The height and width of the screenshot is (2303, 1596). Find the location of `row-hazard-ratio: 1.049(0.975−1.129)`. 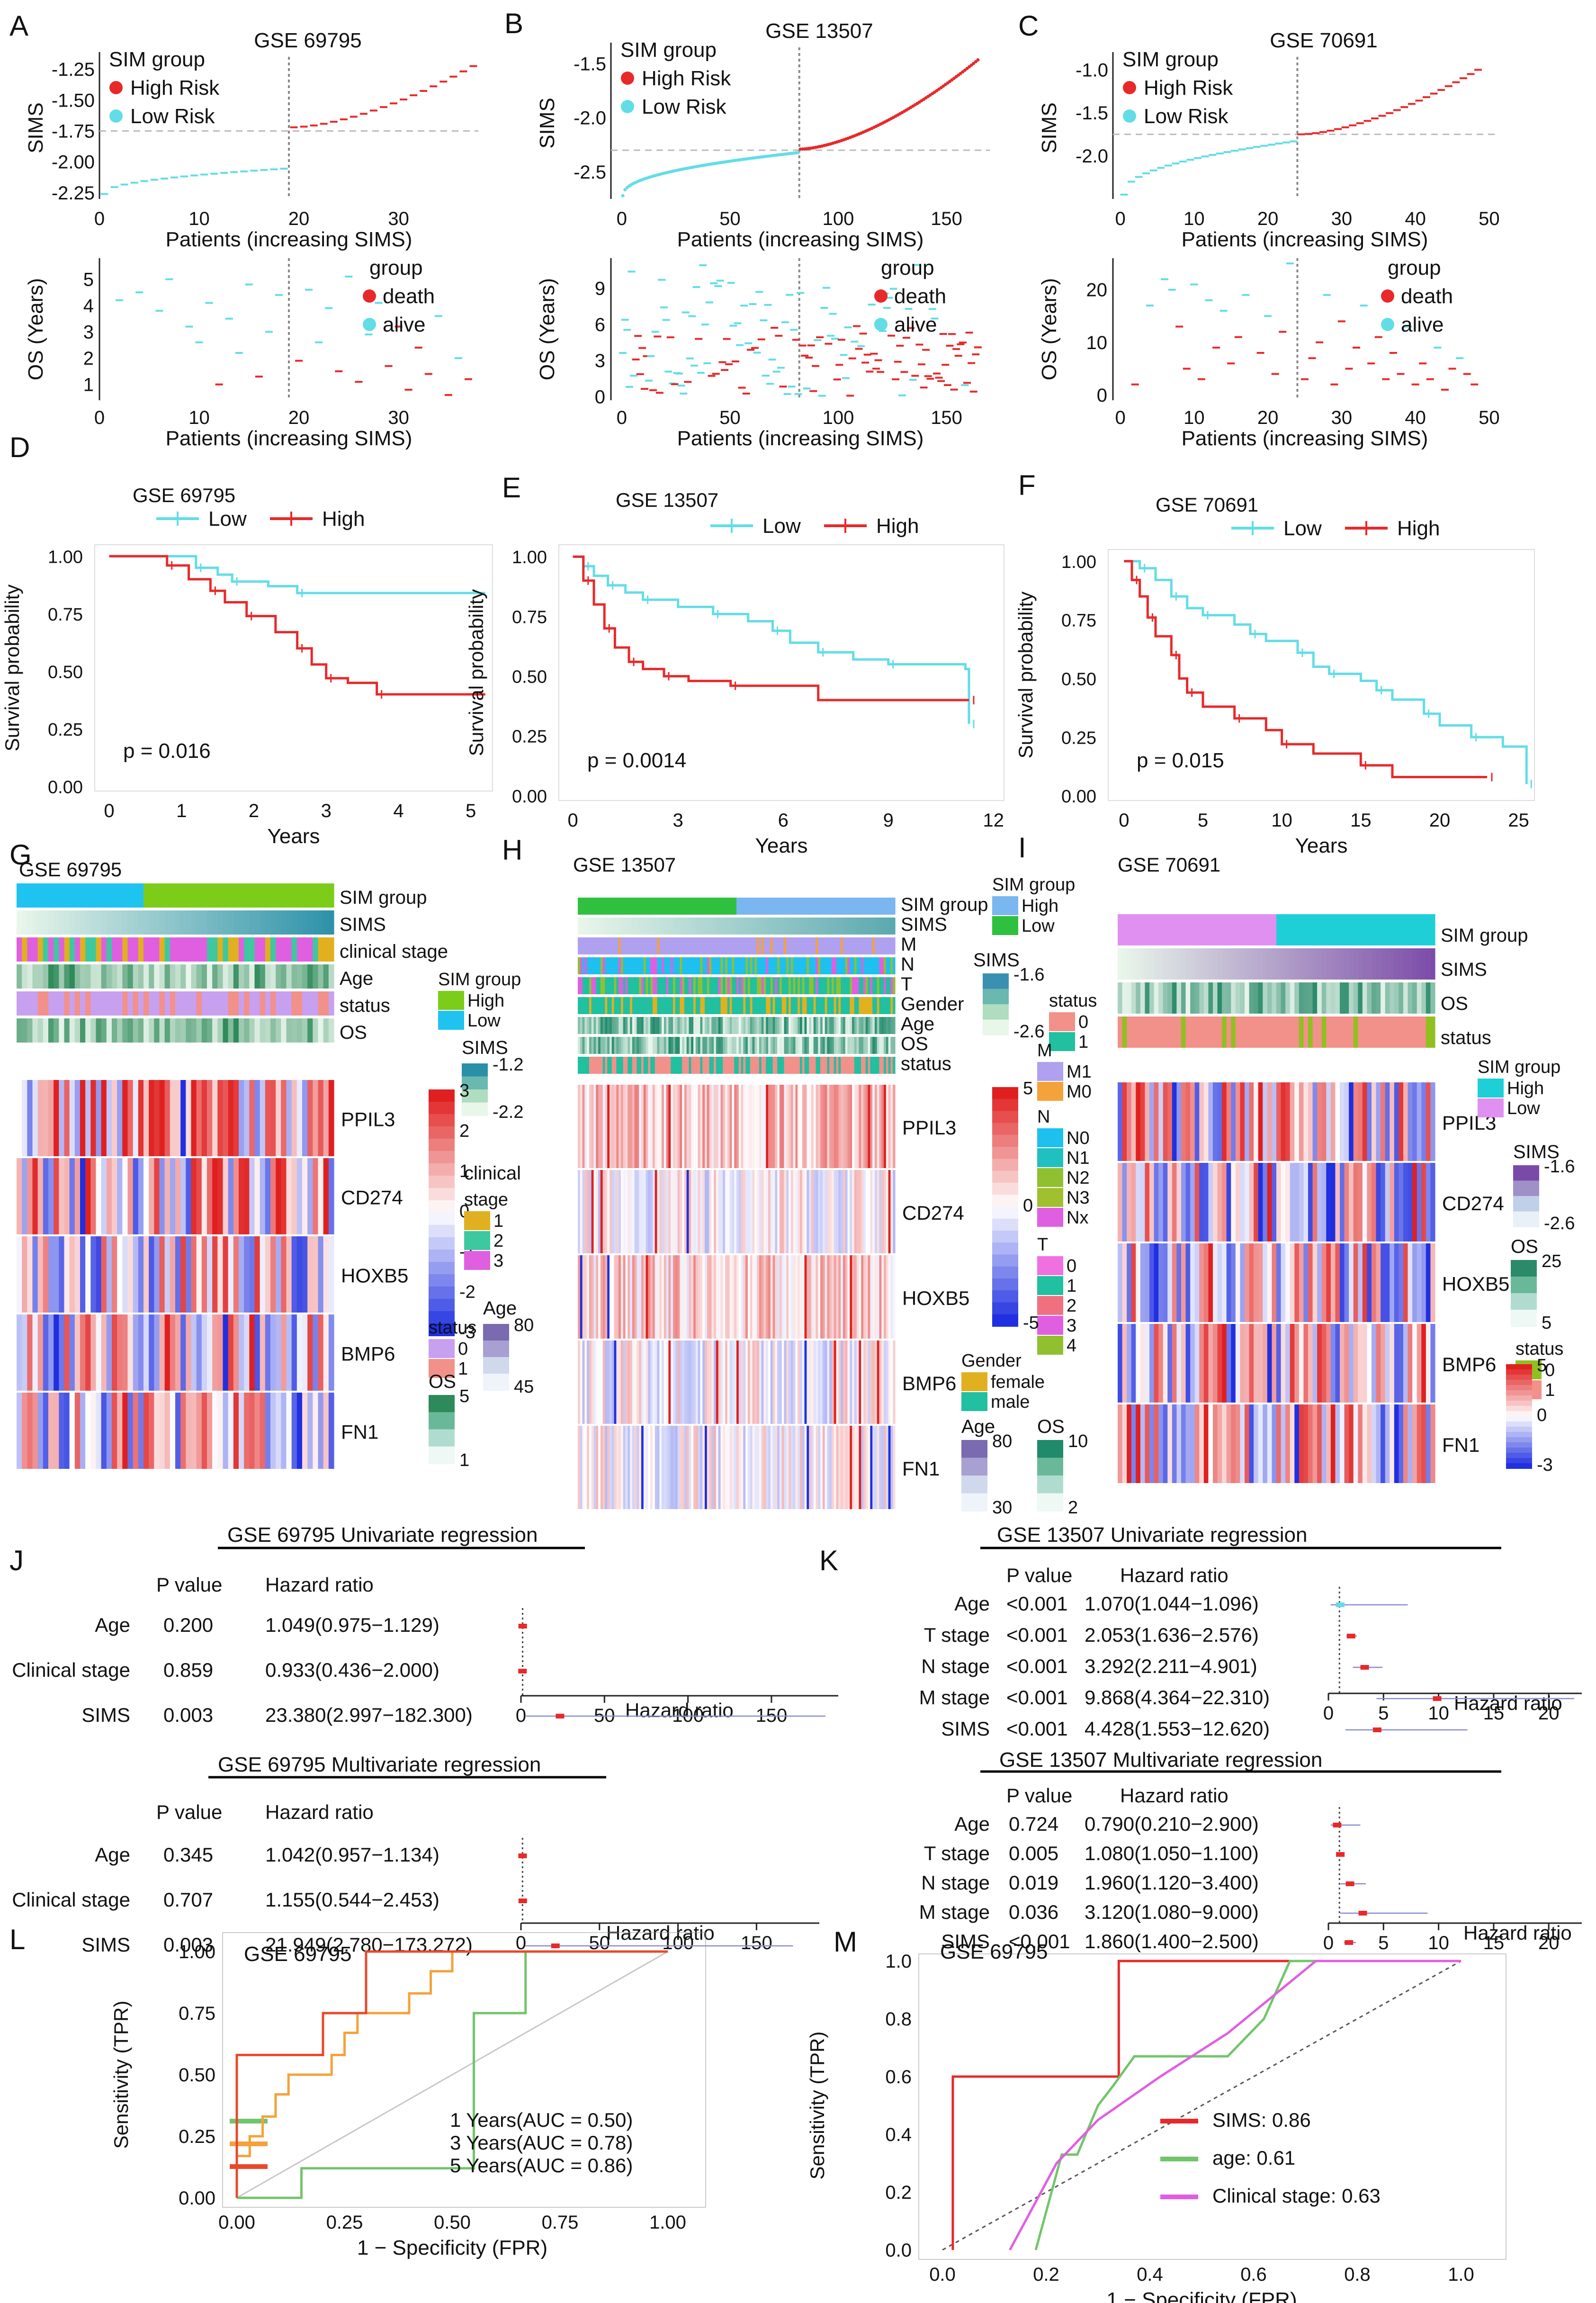

row-hazard-ratio: 1.049(0.975−1.129) is located at coordinates (352, 1625).